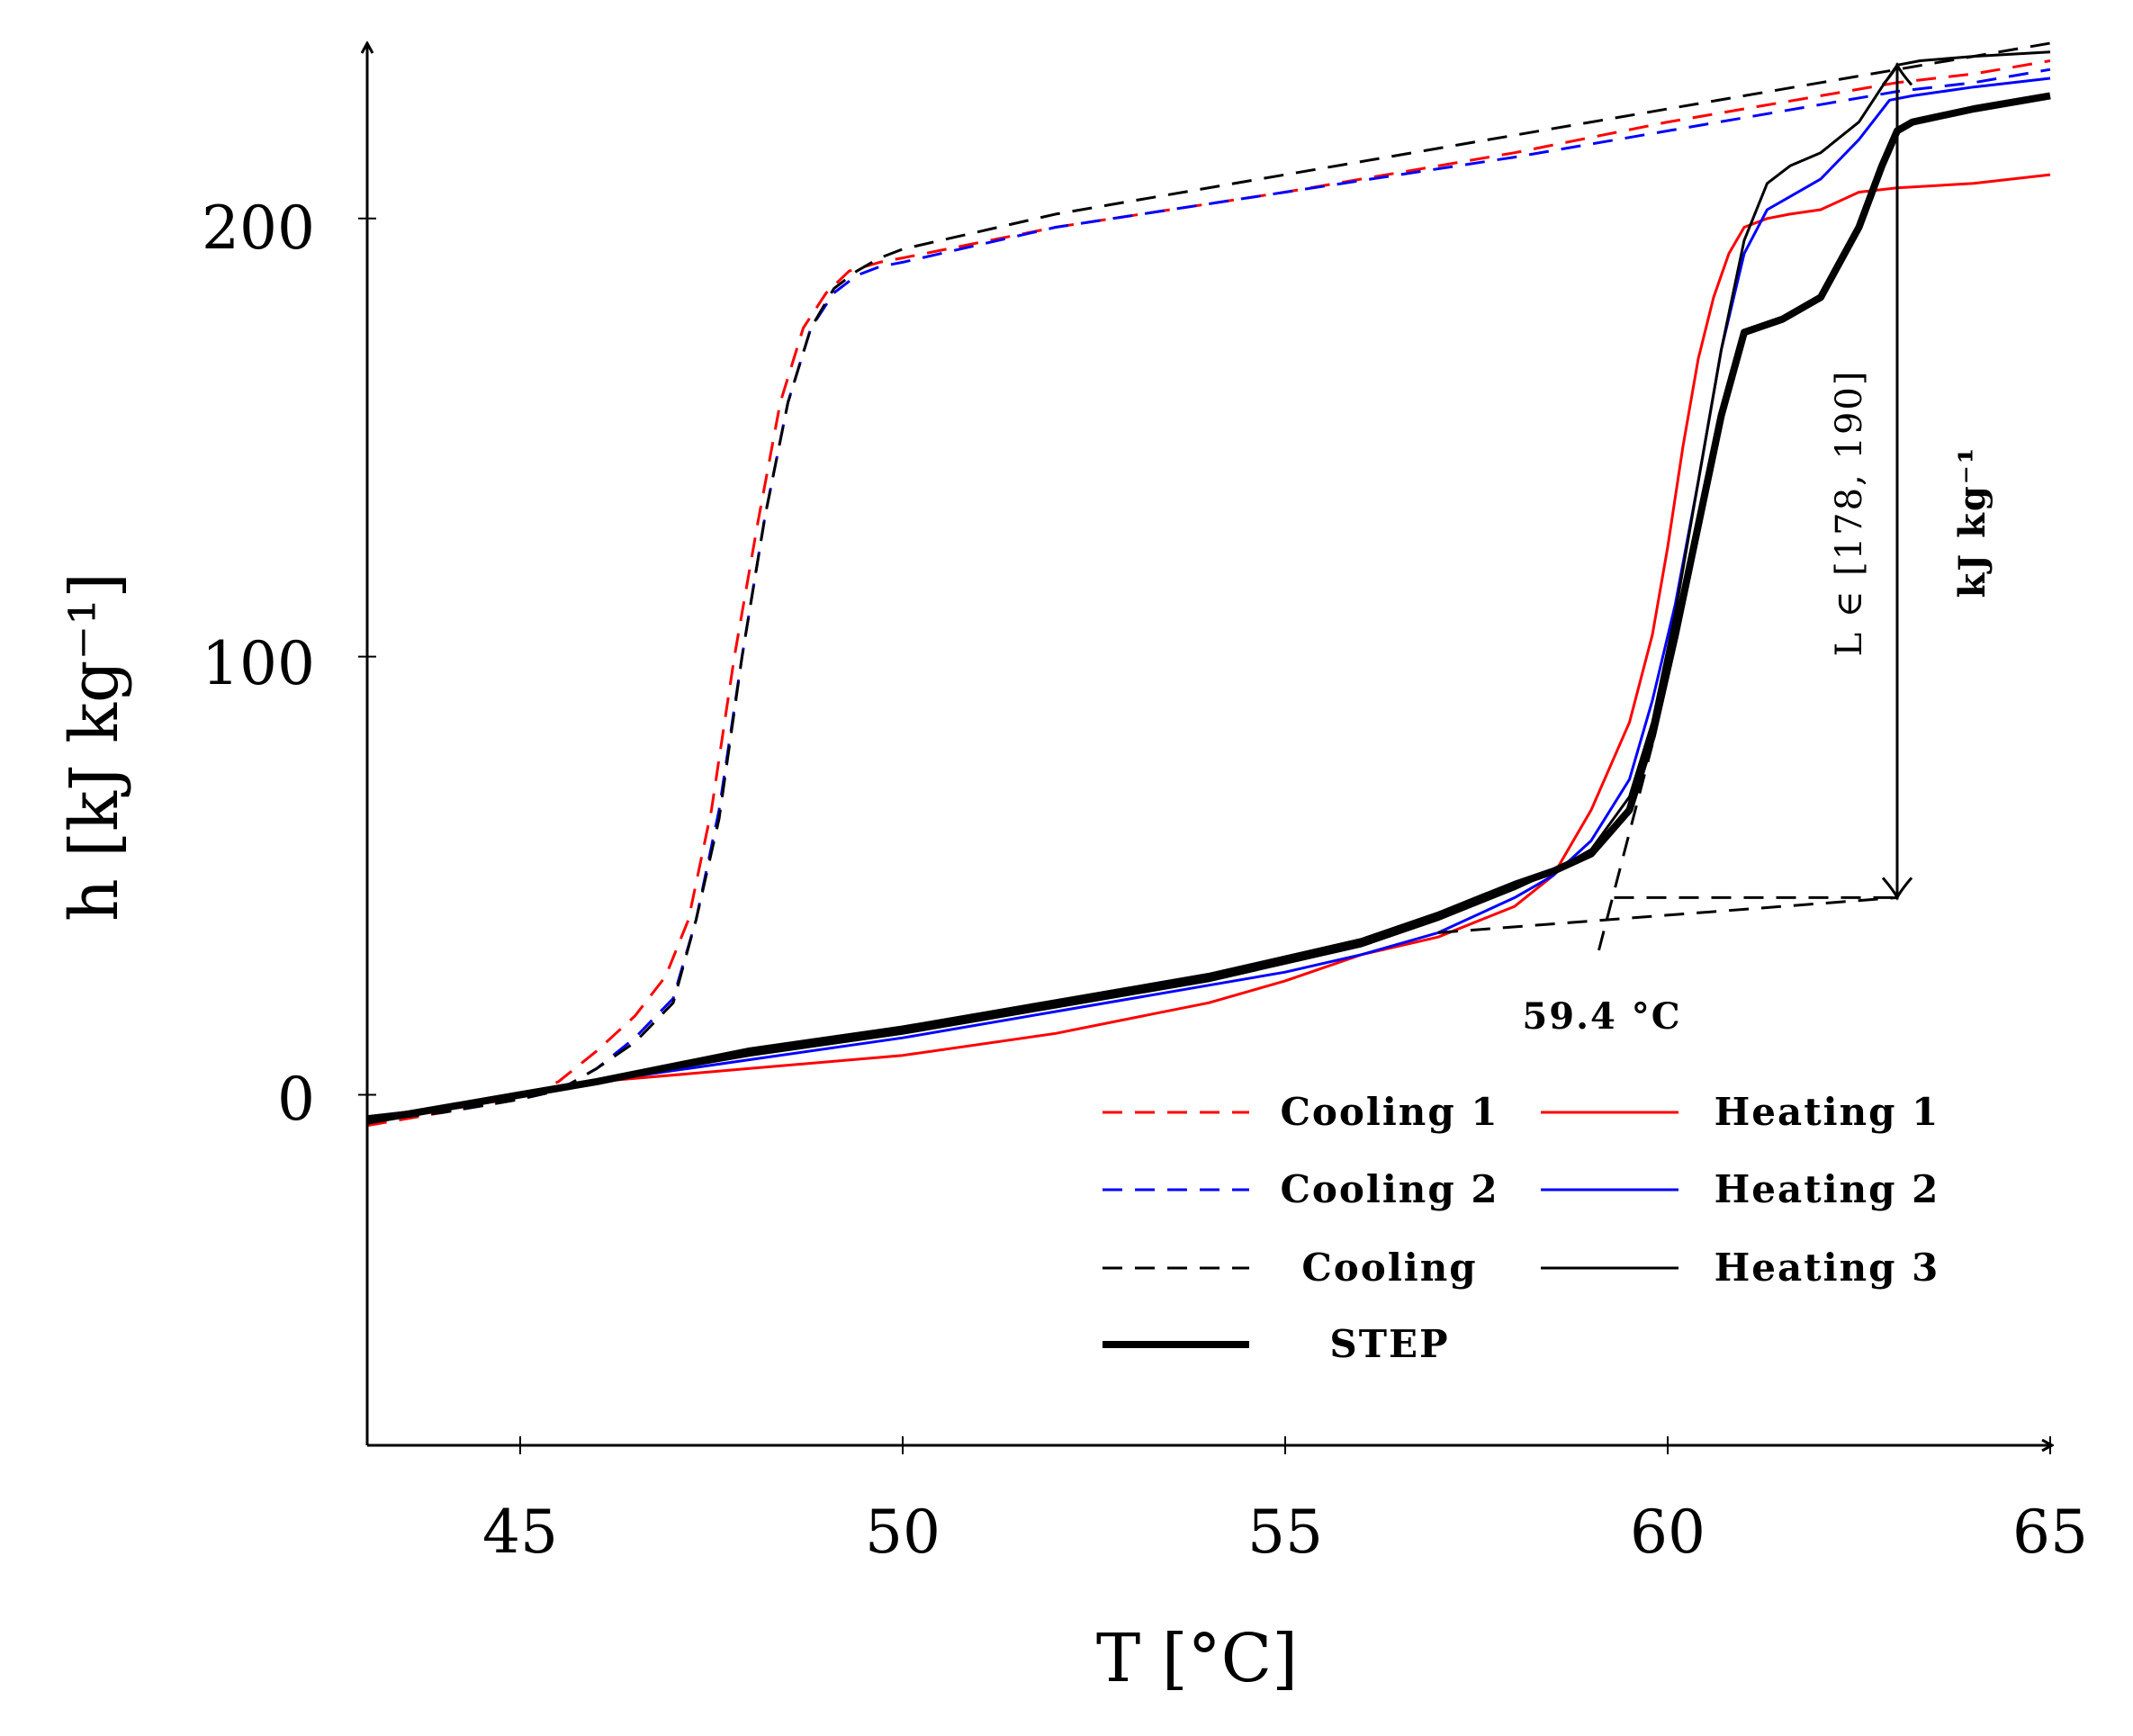 The width and height of the screenshot is (2133, 1736). I want to click on onset-line-tangent, so click(1626, 847).